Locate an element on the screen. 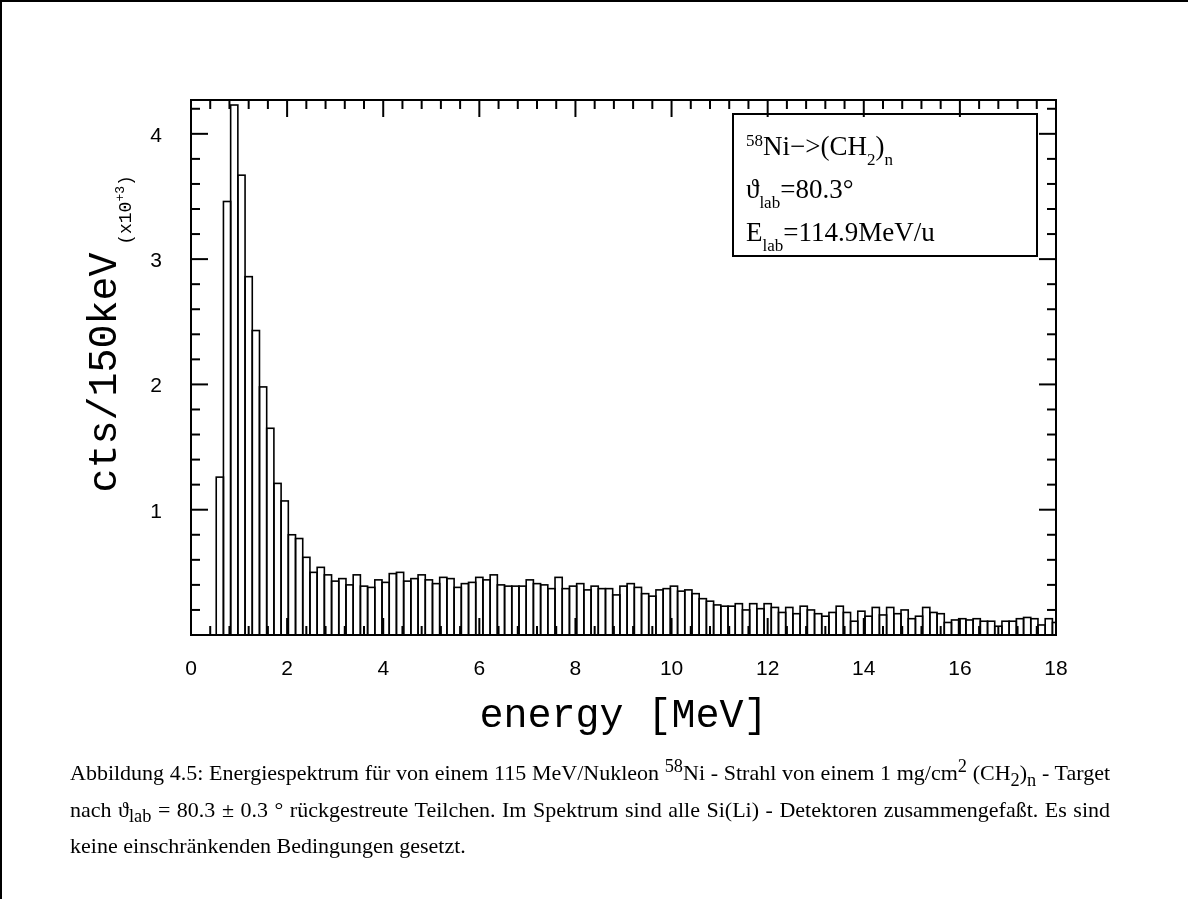 This screenshot has height=899, width=1188. annotation: E$_{lab}$=114.9MeV/u is located at coordinates (841, 236).